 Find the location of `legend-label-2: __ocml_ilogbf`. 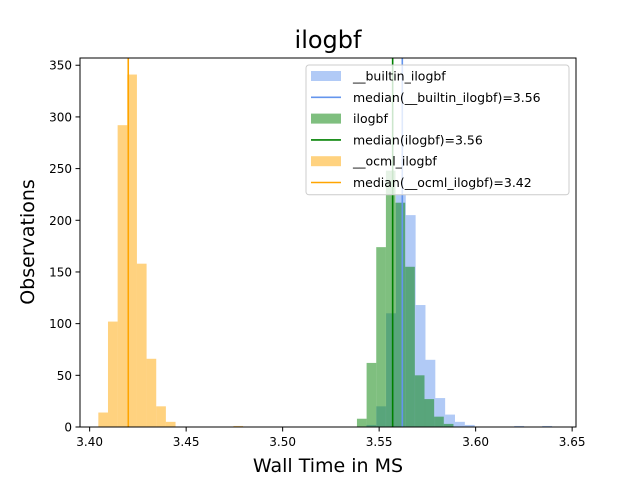

legend-label-2: __ocml_ilogbf is located at coordinates (394, 161).